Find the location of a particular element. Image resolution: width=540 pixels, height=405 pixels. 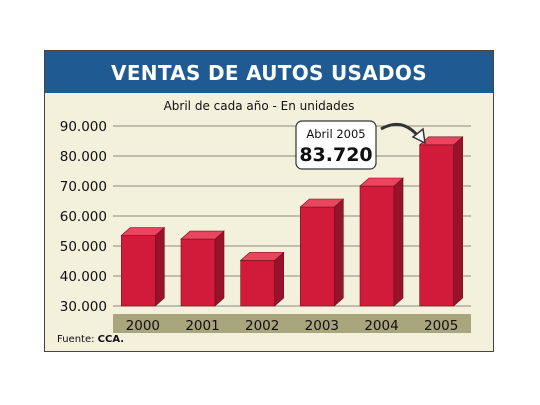

y-tick-label: 90.000 is located at coordinates (83, 127).